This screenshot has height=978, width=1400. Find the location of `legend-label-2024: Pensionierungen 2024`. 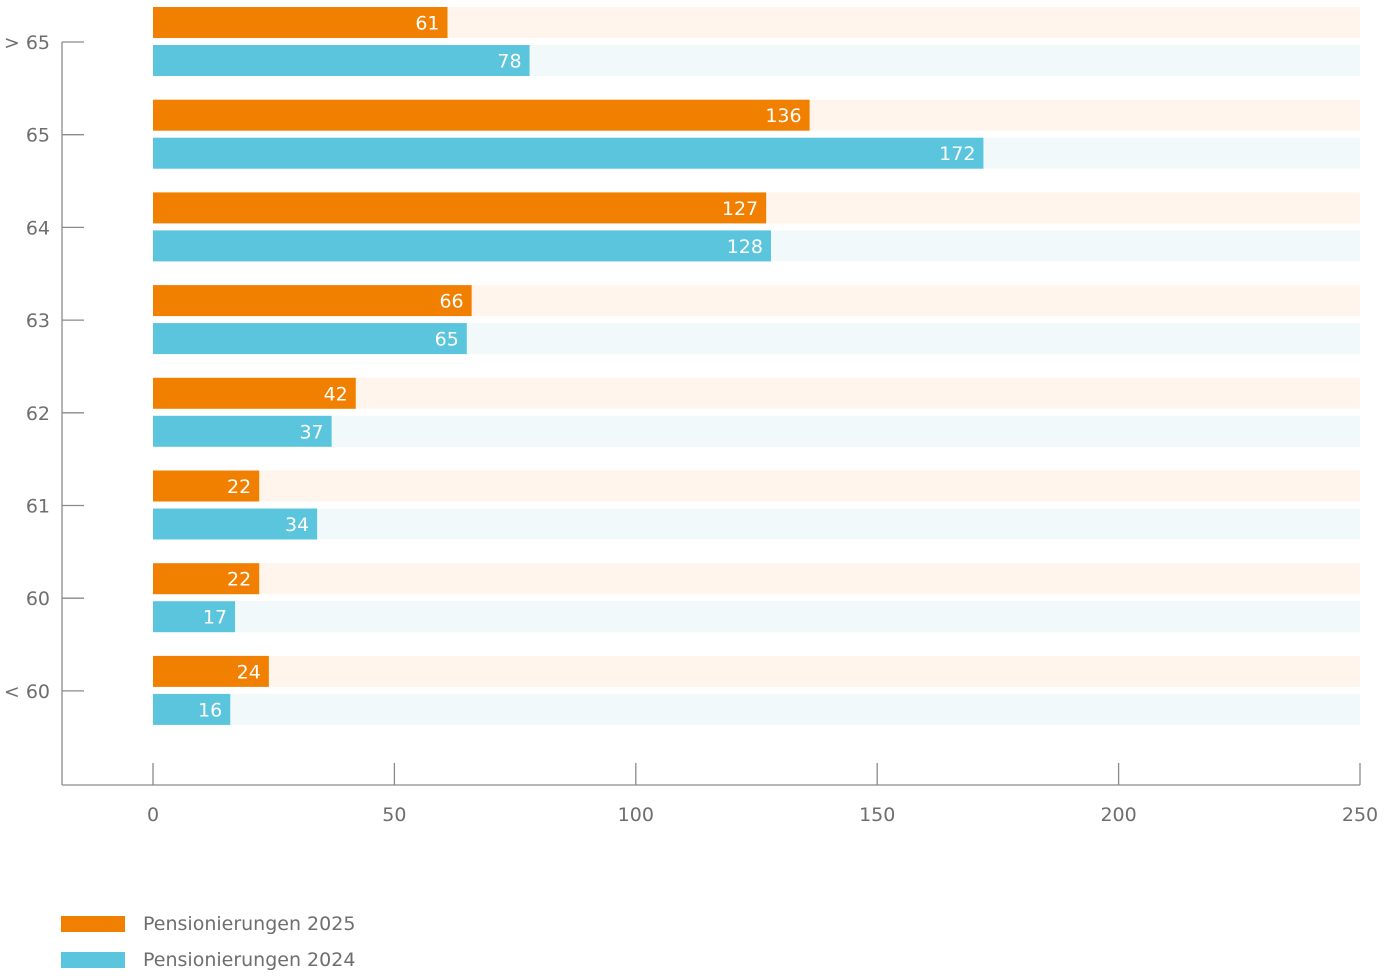

legend-label-2024: Pensionierungen 2024 is located at coordinates (249, 960).